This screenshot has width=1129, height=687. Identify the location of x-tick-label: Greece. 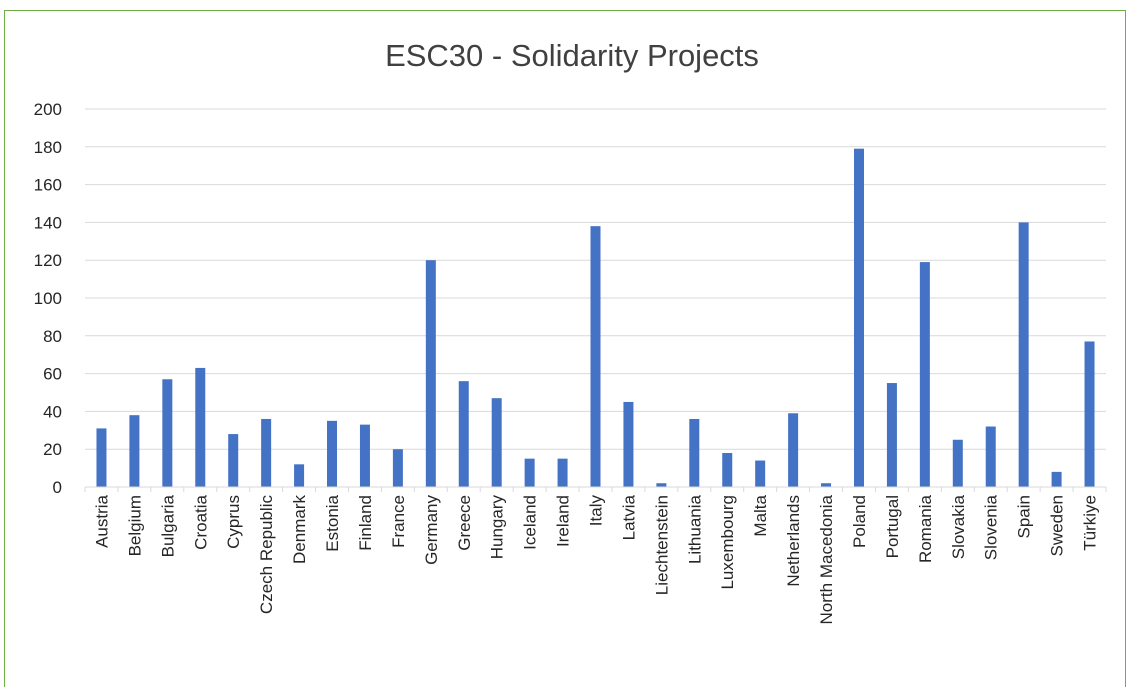
(464, 523).